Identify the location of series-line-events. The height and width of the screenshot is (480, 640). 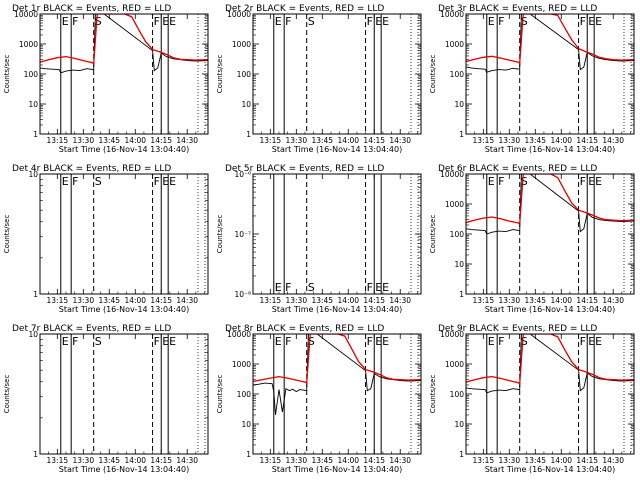
(124, 44).